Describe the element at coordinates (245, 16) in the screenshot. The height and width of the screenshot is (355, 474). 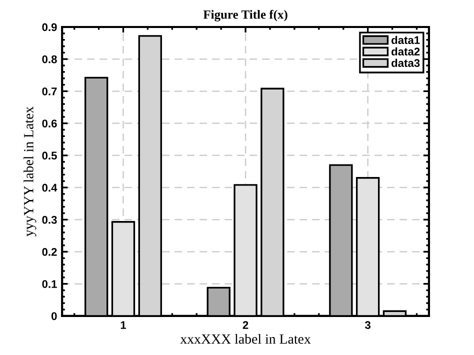
I see `chart-title: Figure Title f(x)` at that location.